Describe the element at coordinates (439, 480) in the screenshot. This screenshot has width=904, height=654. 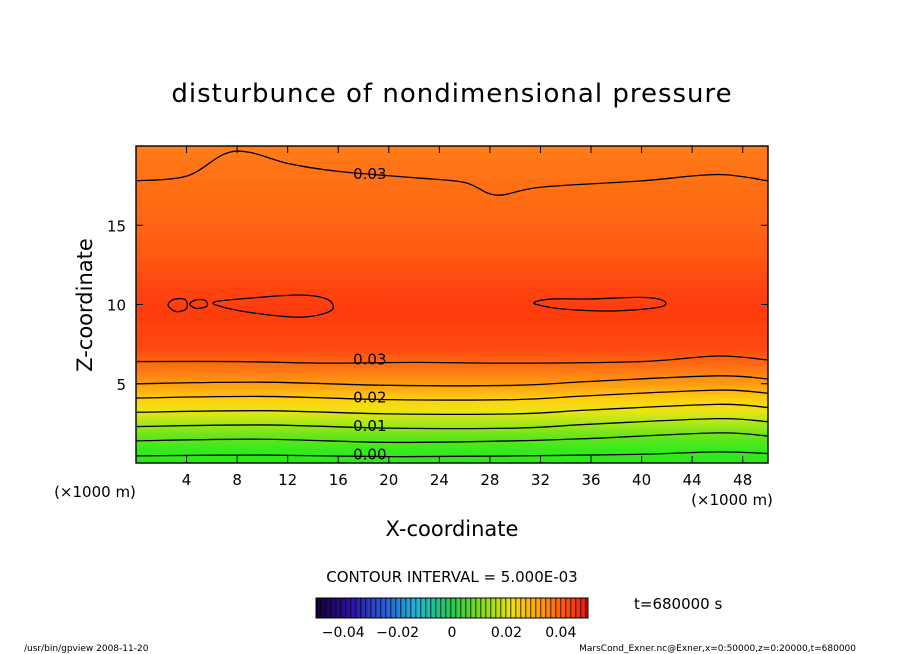
I see `x-tick-label: 24` at that location.